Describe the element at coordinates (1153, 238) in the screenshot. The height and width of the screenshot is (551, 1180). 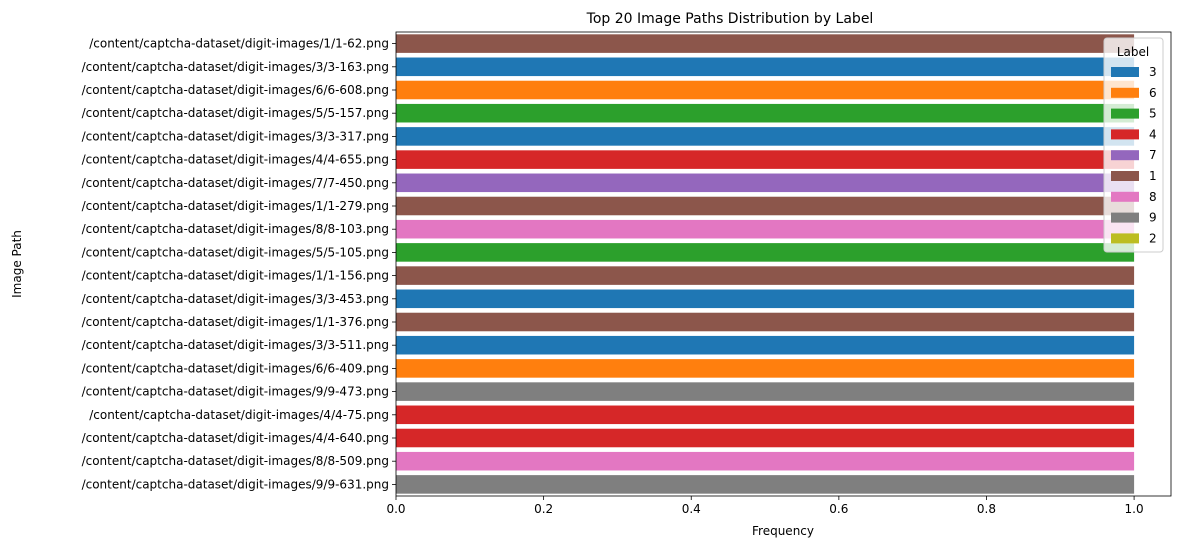
I see `legend-label-2: 2` at that location.